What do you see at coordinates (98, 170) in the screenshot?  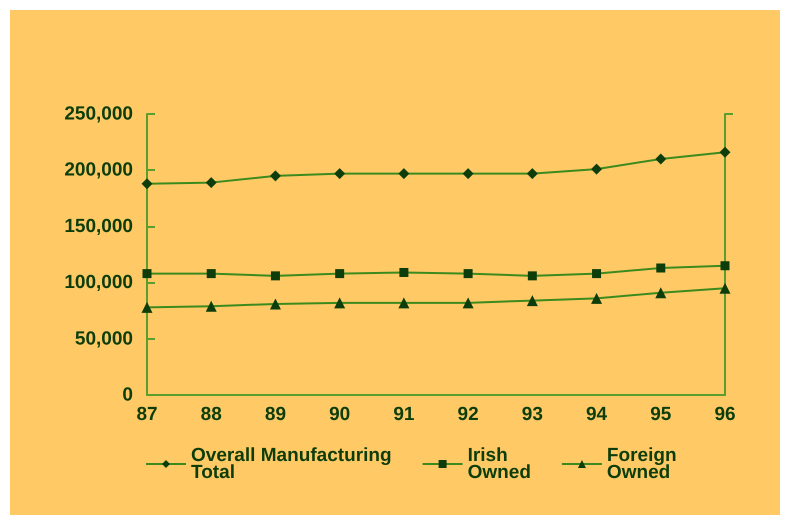 I see `y-tick-label: 200,000` at bounding box center [98, 170].